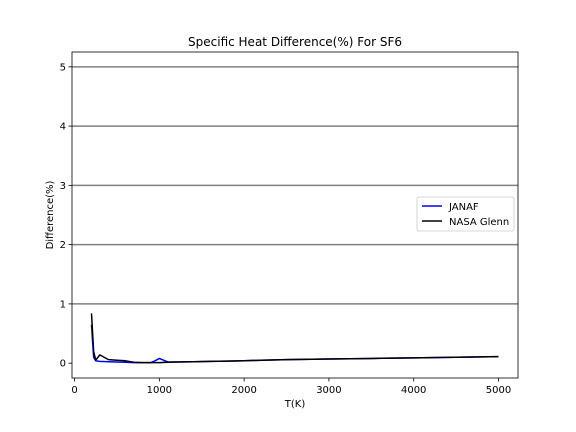  What do you see at coordinates (63, 67) in the screenshot?
I see `y-tick-label-5: 5` at bounding box center [63, 67].